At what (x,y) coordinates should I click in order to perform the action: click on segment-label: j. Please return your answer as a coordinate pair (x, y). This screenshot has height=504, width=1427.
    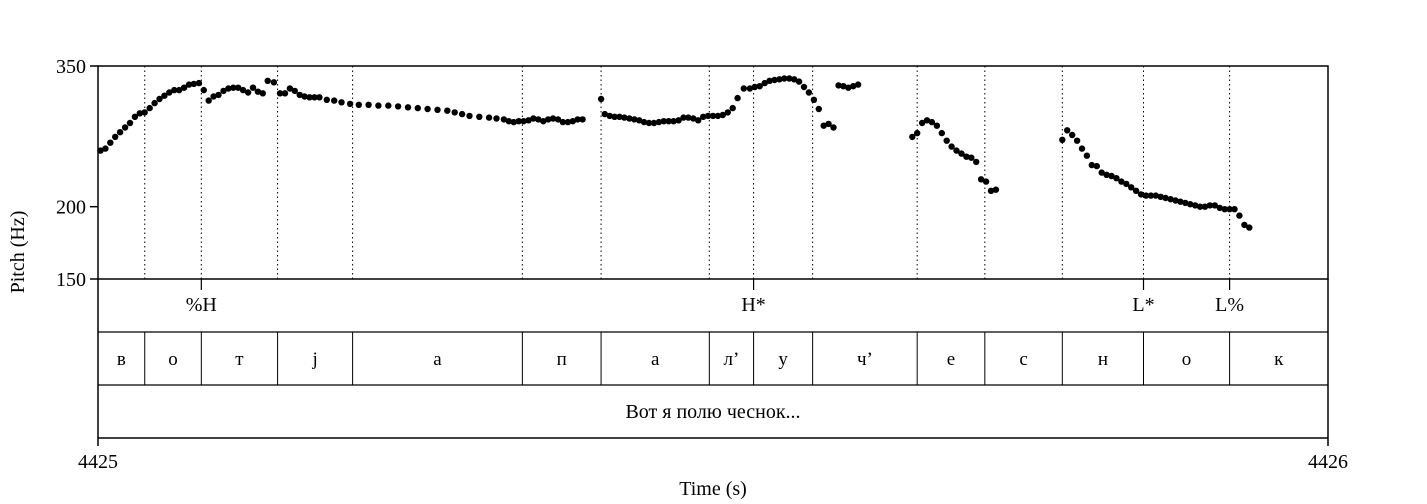
    Looking at the image, I should click on (314, 359).